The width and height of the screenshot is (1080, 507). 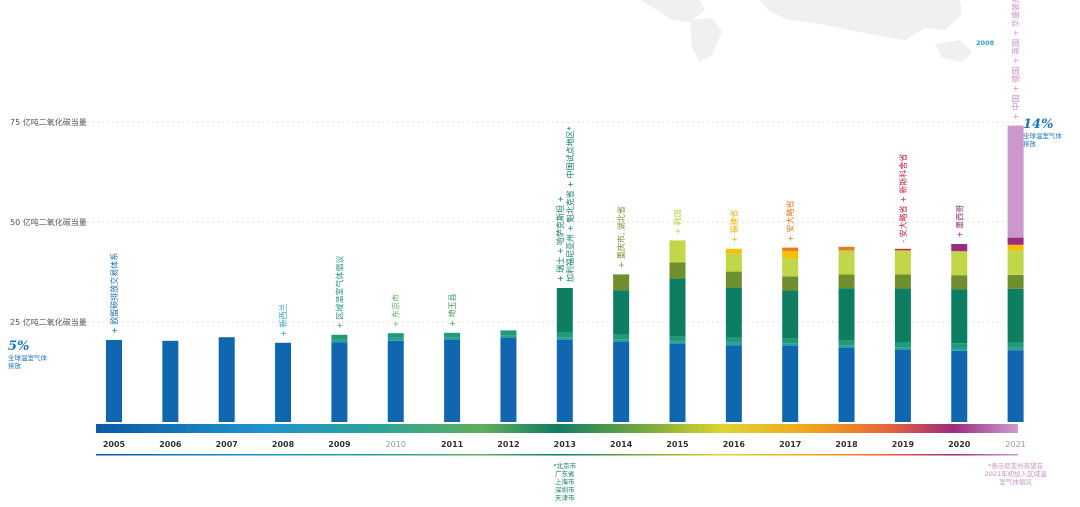 What do you see at coordinates (114, 293) in the screenshot?
I see `annotation-2005: + 欧盟碳排放交易体系` at bounding box center [114, 293].